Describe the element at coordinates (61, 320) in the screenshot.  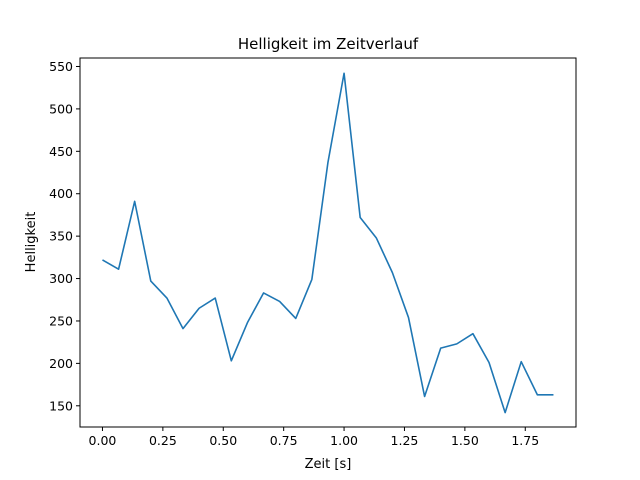
I see `y-tick-label: 250` at that location.